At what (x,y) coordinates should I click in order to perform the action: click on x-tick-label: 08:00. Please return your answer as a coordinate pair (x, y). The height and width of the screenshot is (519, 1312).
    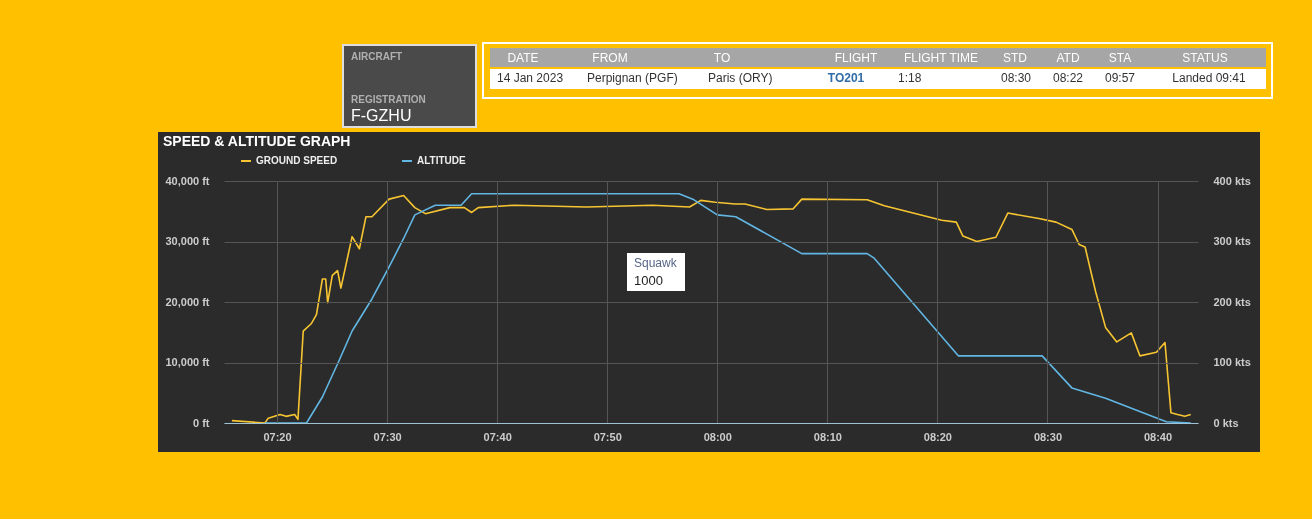
    Looking at the image, I should click on (717, 436).